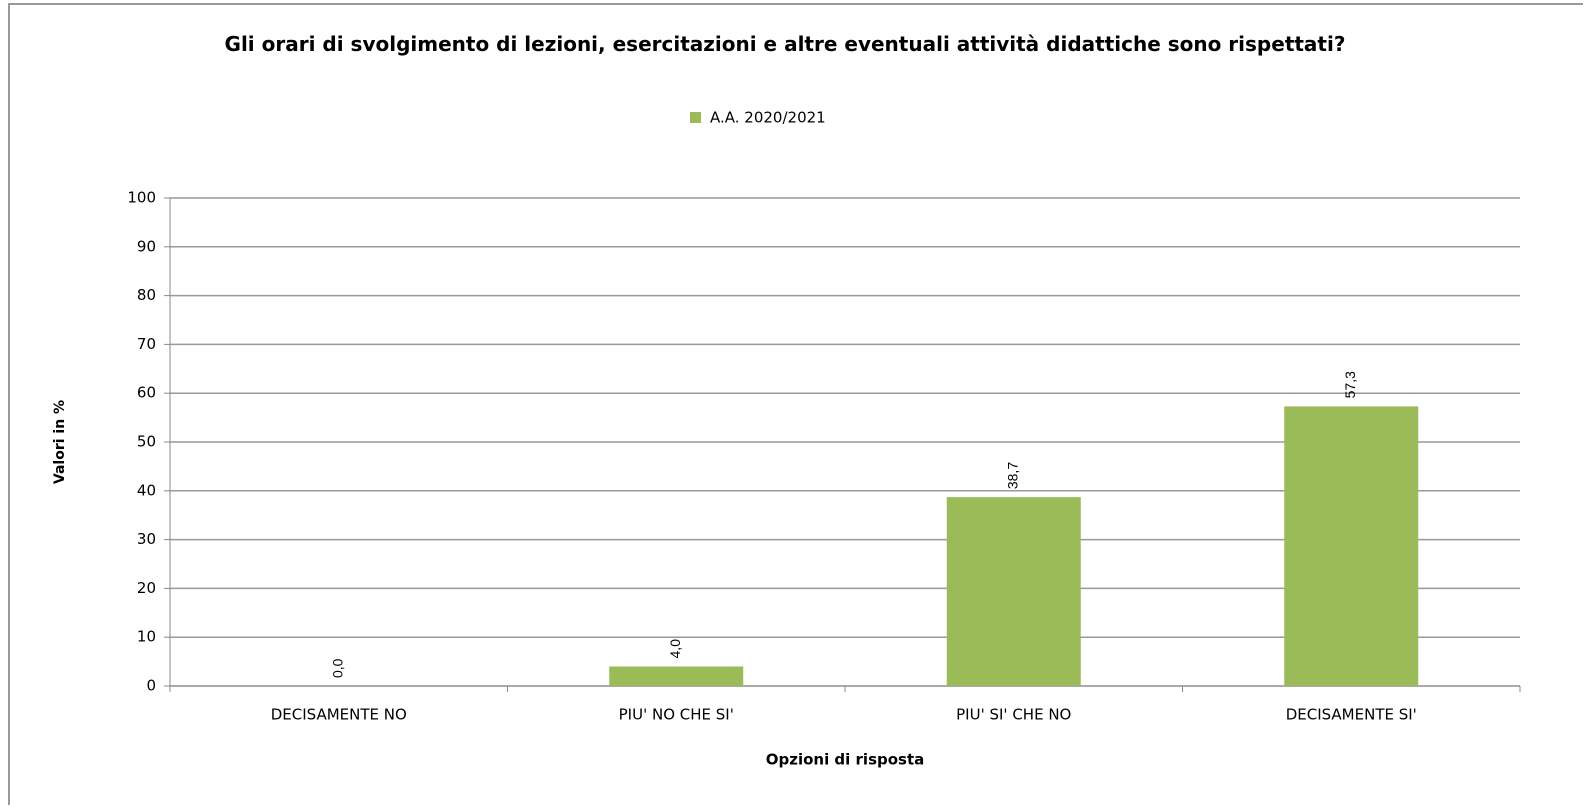 The width and height of the screenshot is (1587, 807). What do you see at coordinates (1351, 715) in the screenshot?
I see `x-tick-label: DECISAMENTE SI'` at bounding box center [1351, 715].